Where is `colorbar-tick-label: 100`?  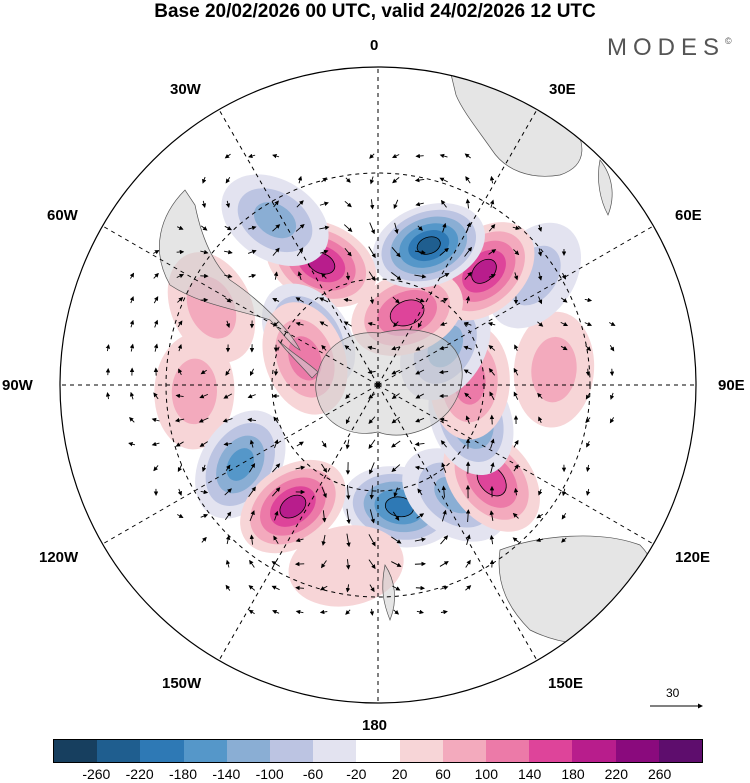
colorbar-tick-label: 100 is located at coordinates (486, 774).